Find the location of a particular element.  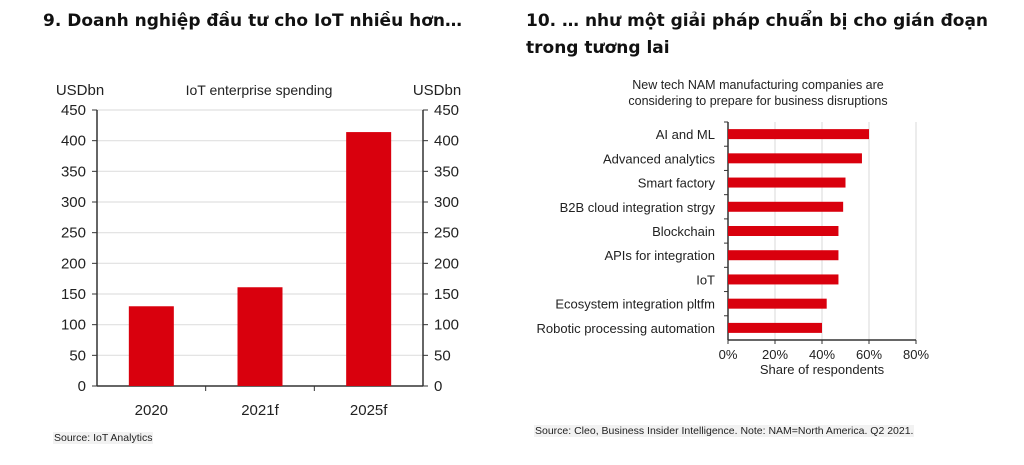

y-tick-label-right: 150 is located at coordinates (446, 294).